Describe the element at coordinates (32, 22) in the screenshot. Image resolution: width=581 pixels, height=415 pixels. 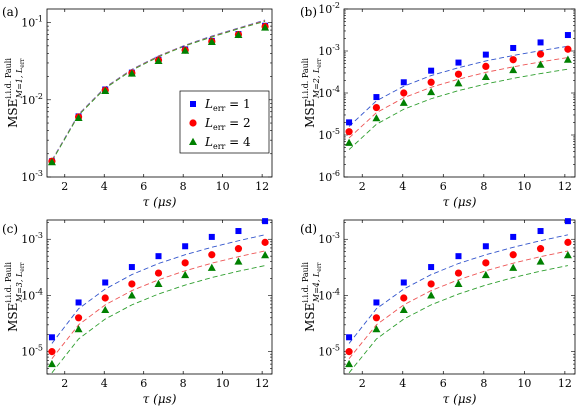
I see `y-tick-label: 10⁻¹` at that location.